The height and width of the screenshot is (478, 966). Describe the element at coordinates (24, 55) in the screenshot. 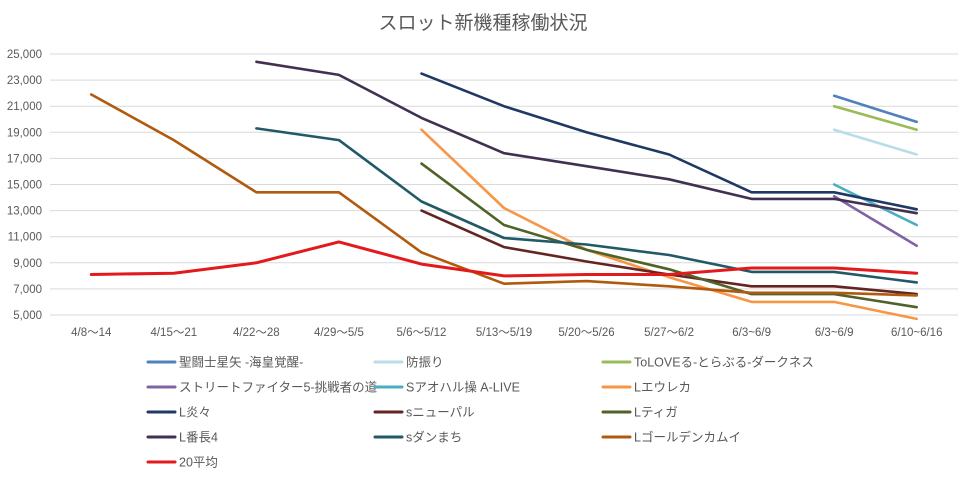

I see `y-tick-label: 25,000` at that location.